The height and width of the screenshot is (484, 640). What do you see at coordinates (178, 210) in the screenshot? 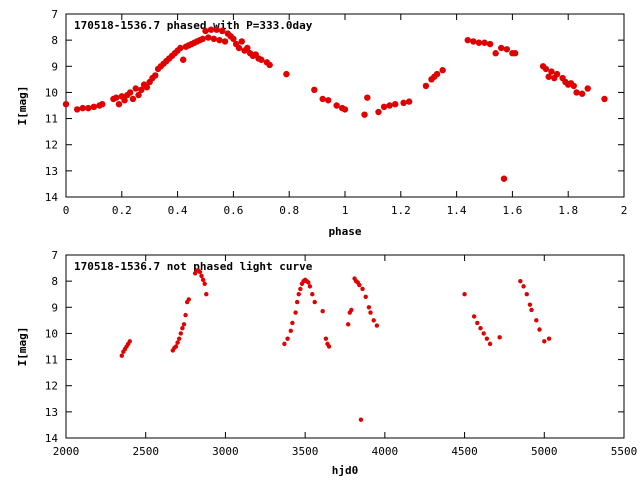
I see `x-tick-label: 0.4` at bounding box center [178, 210].